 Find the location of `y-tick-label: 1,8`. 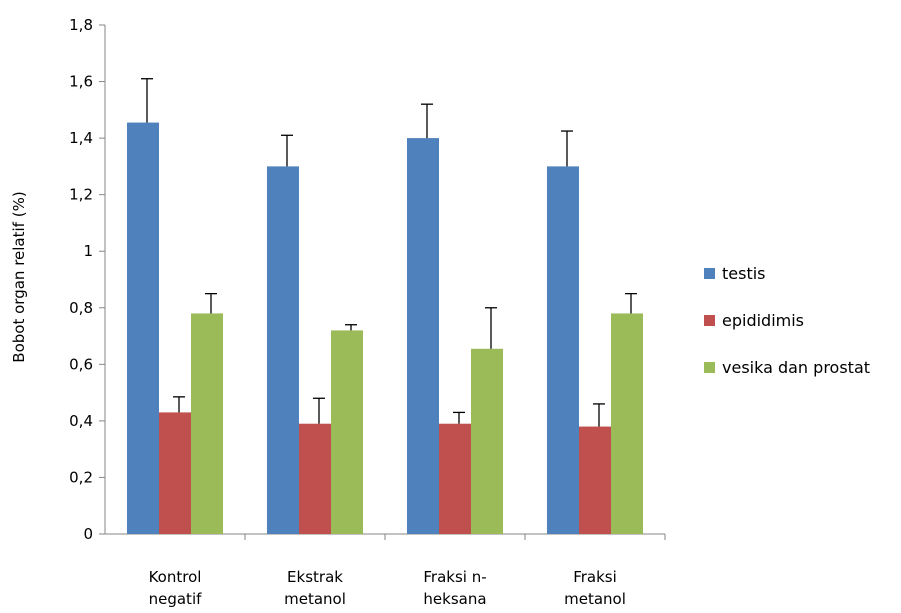

y-tick-label: 1,8 is located at coordinates (81, 25).